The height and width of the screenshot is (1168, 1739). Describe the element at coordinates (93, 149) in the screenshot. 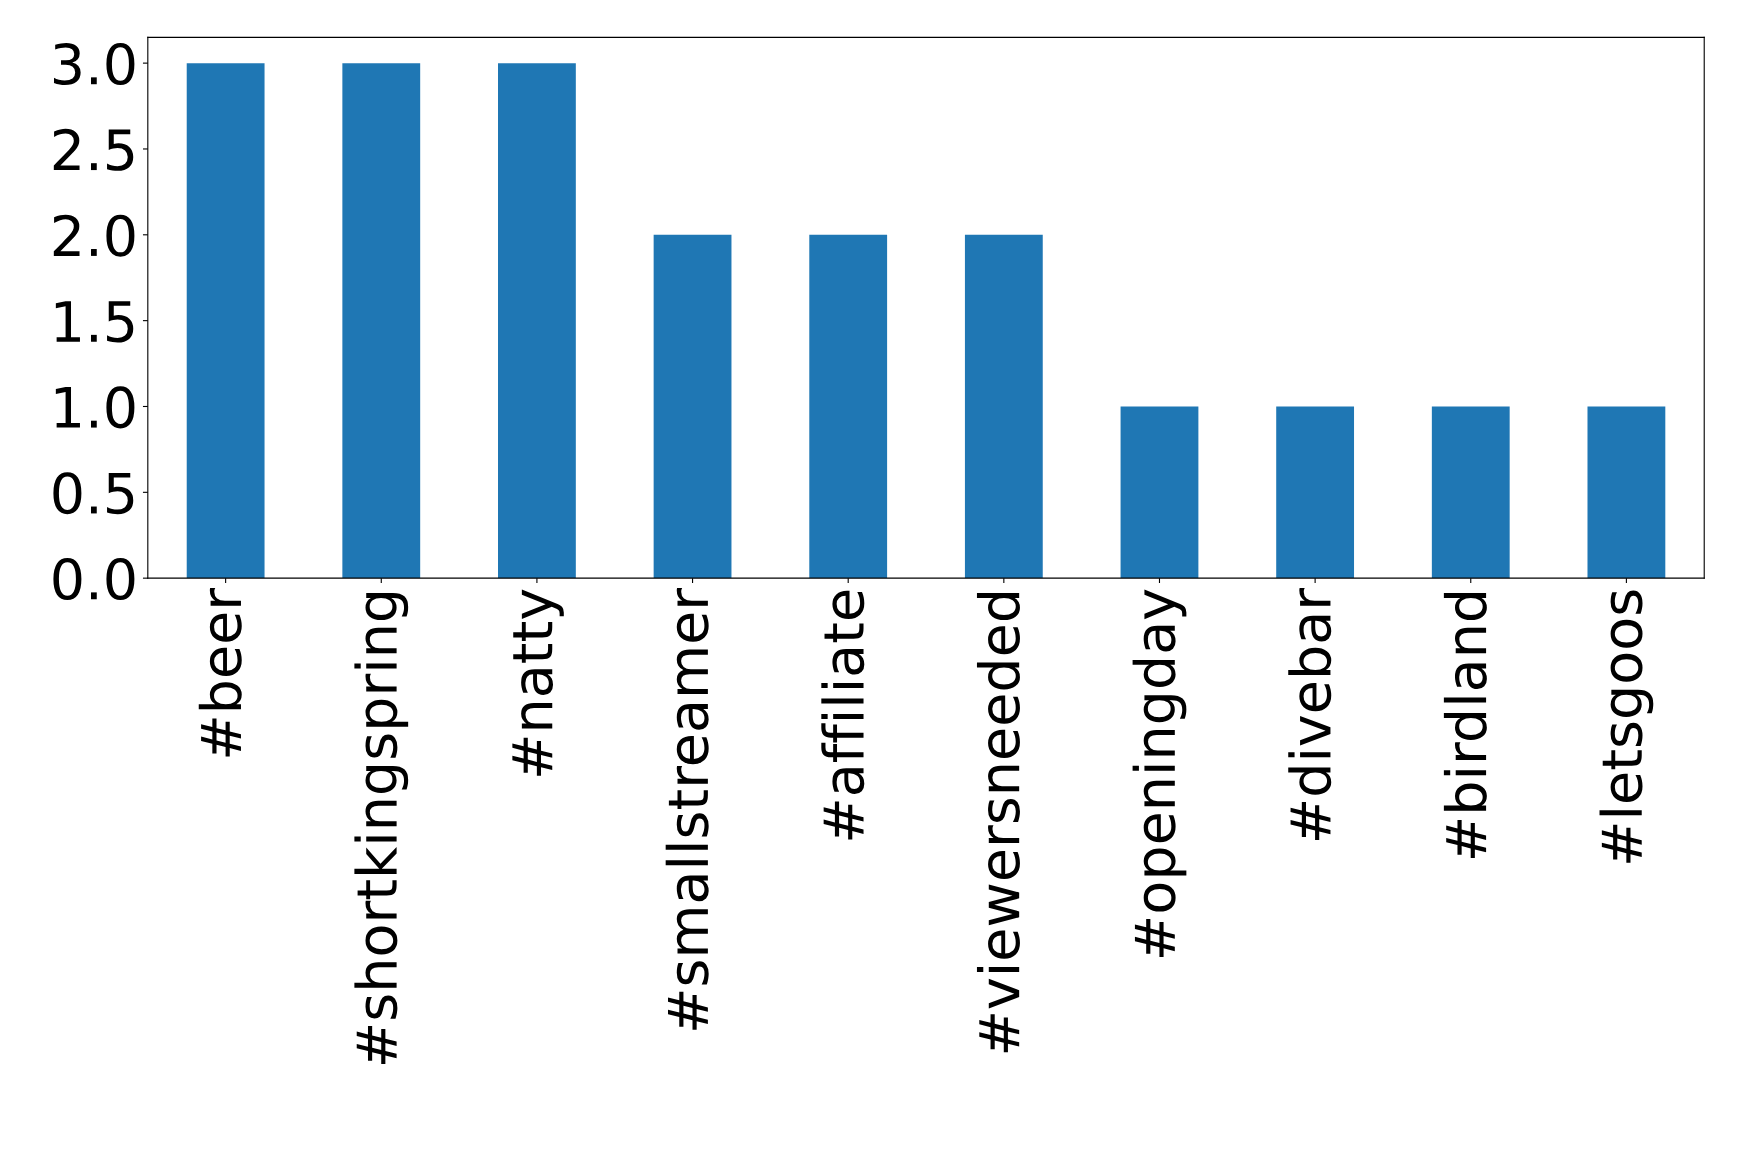

I see `y-tick-label: 2.5` at that location.